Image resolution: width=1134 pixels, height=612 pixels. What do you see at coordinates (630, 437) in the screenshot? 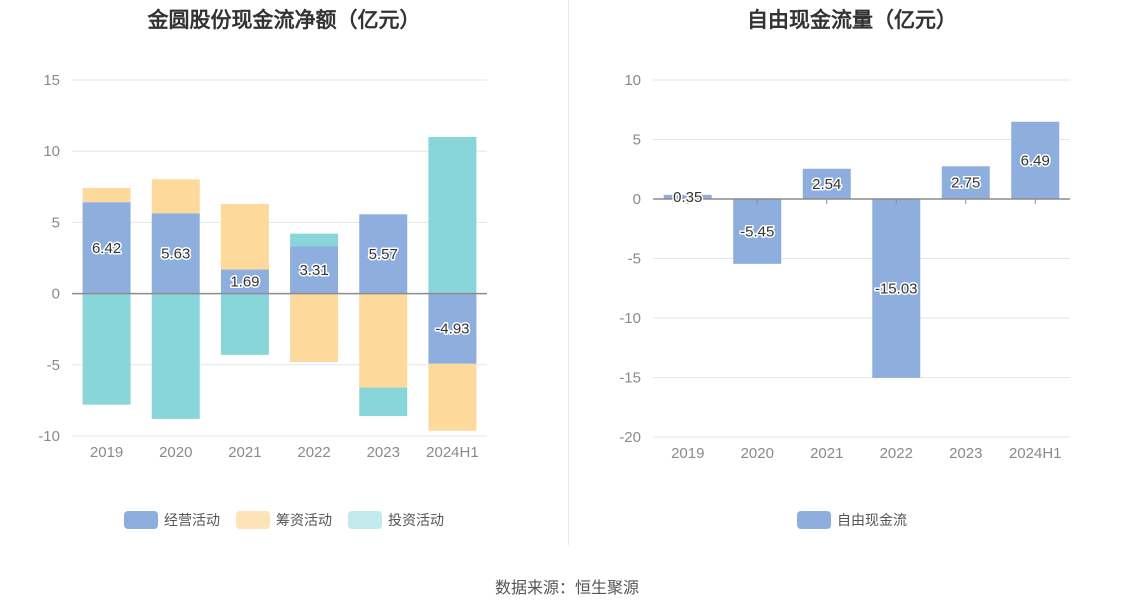
I see `right-ytick-label: -20` at bounding box center [630, 437].